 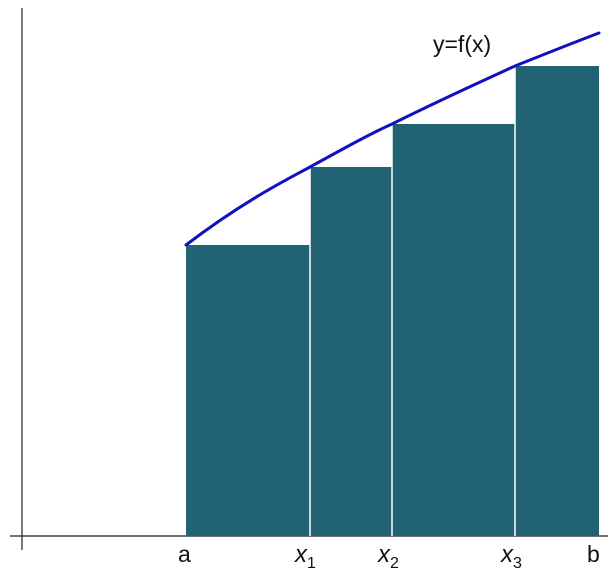 I want to click on label-x3: x3, so click(x=511, y=556).